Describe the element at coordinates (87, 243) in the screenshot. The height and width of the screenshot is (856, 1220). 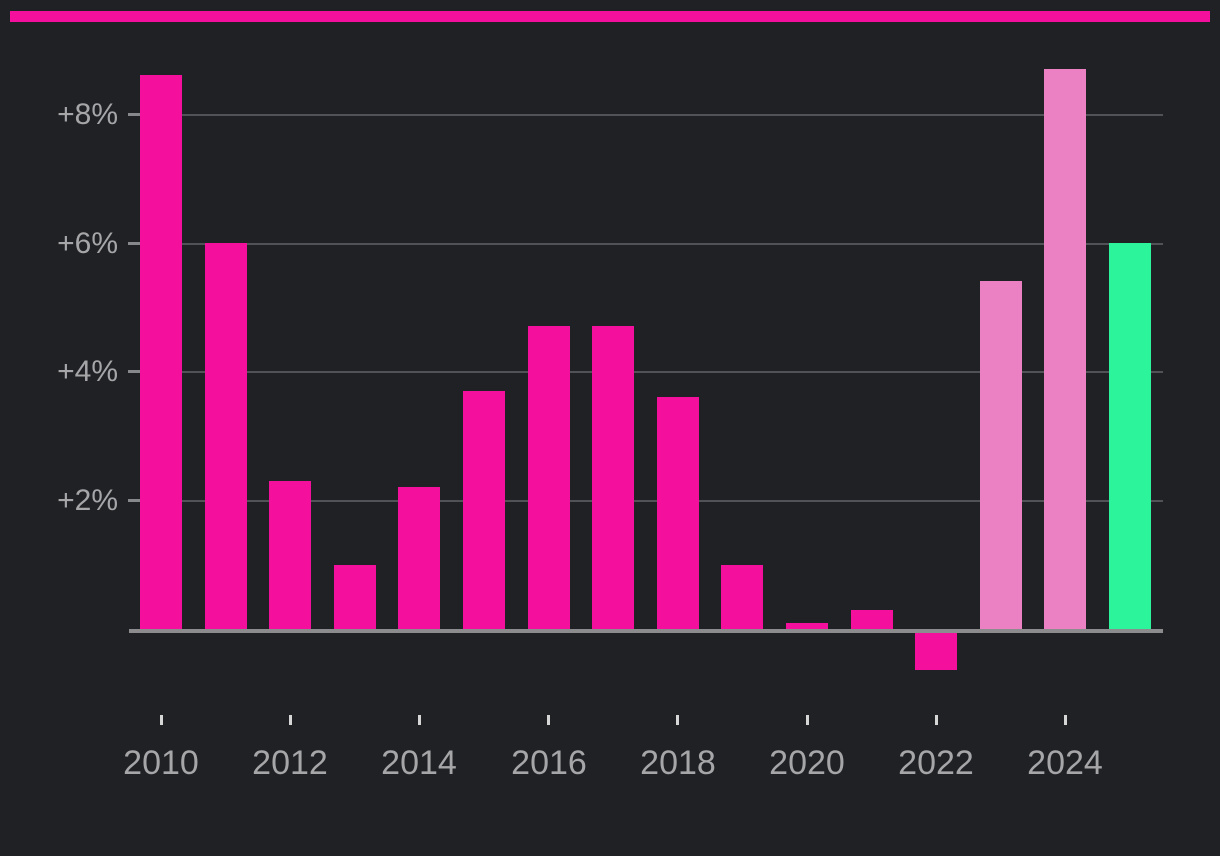
I see `y-axis-label: +6%` at that location.